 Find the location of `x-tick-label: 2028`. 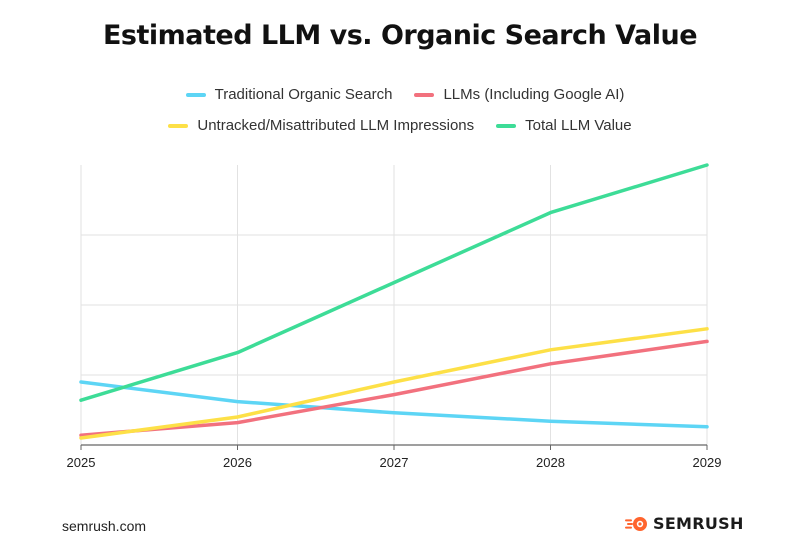

x-tick-label: 2028 is located at coordinates (550, 462).